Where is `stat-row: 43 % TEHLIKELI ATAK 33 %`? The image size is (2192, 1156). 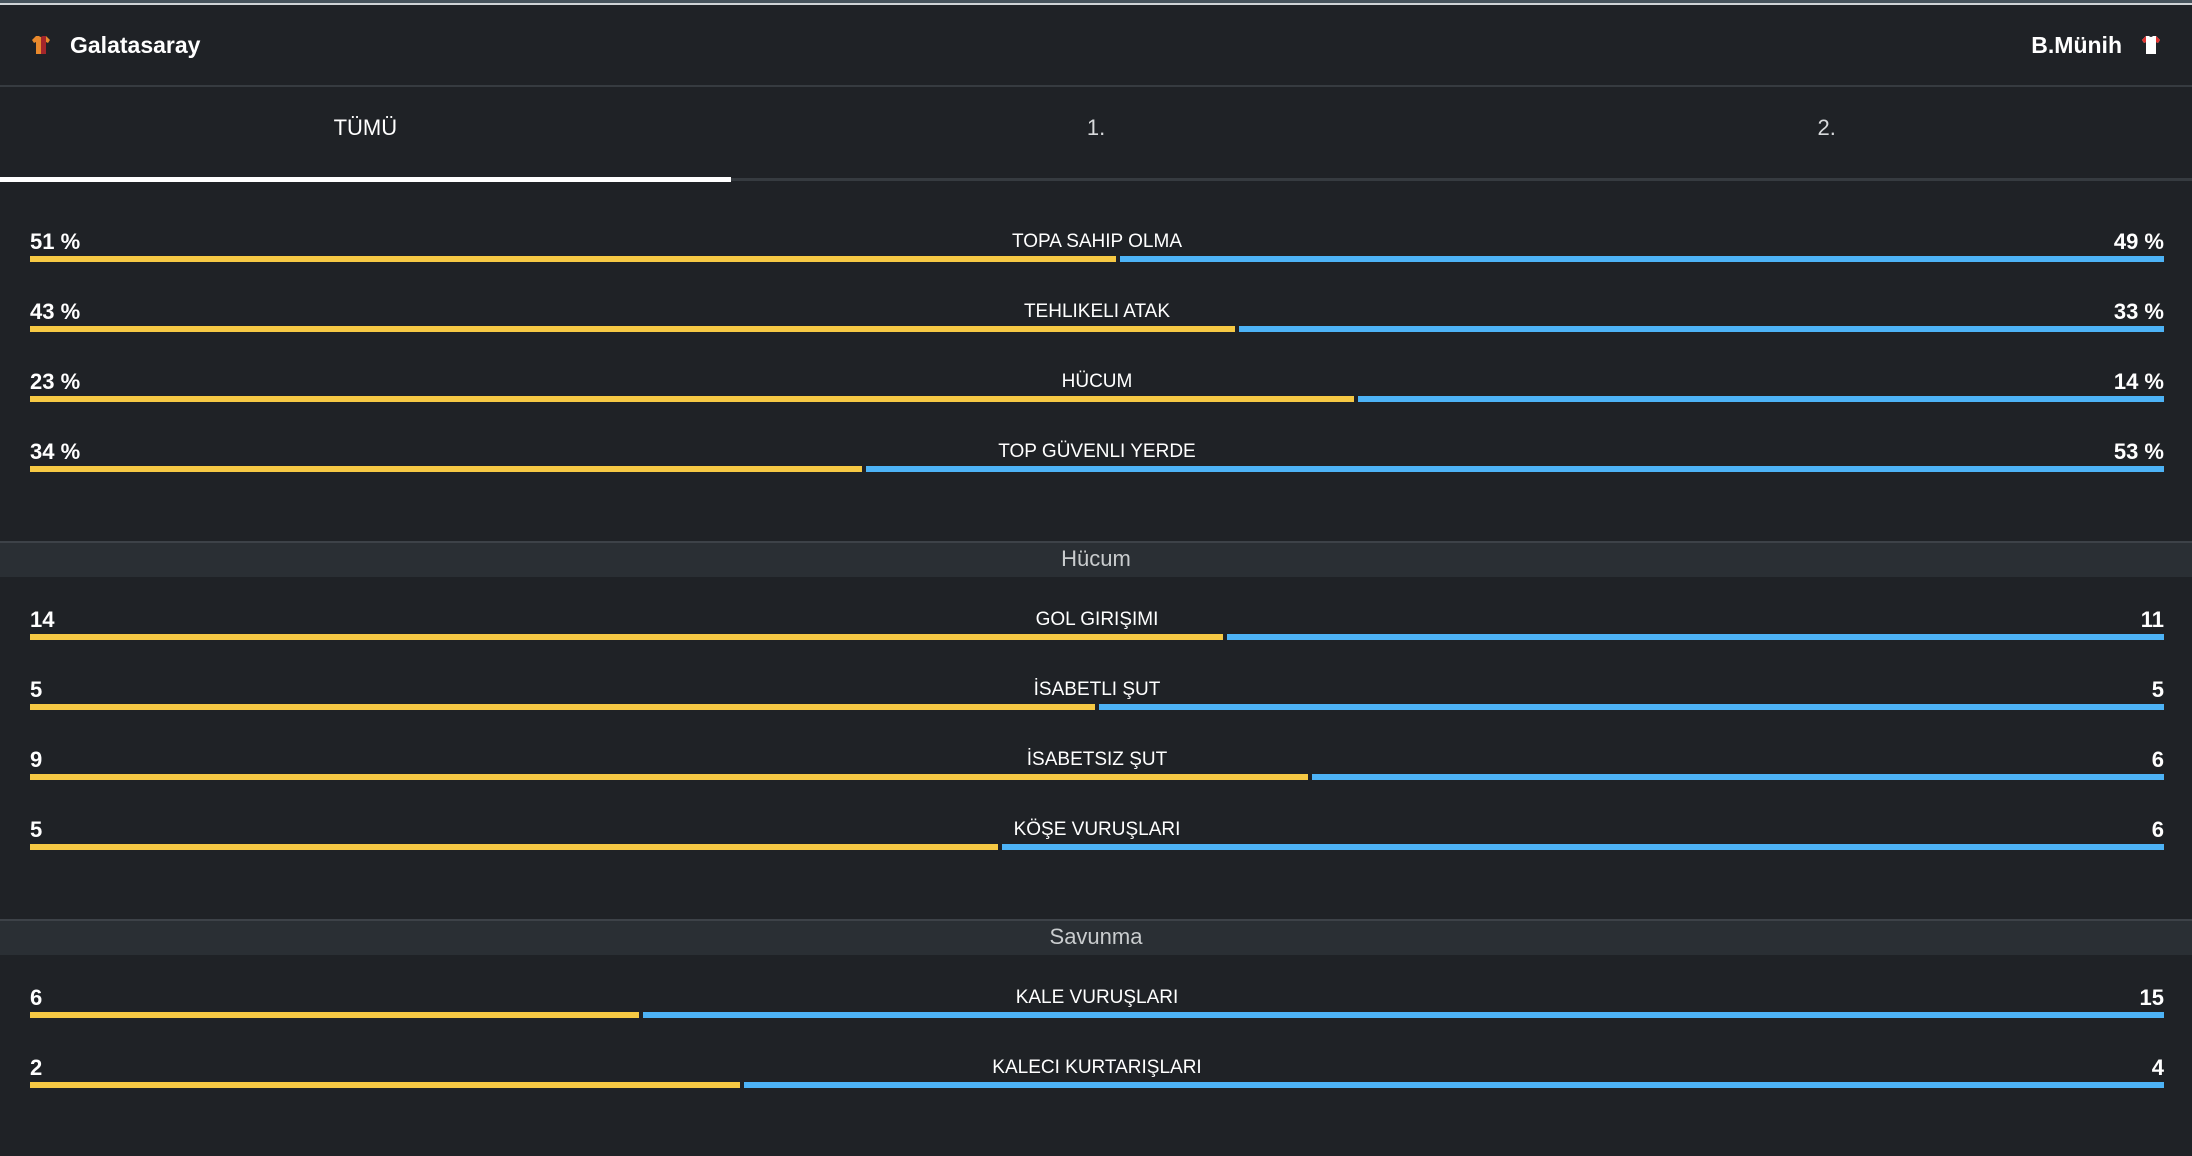
stat-row: 43 % TEHLIKELI ATAK 33 % is located at coordinates (1097, 319).